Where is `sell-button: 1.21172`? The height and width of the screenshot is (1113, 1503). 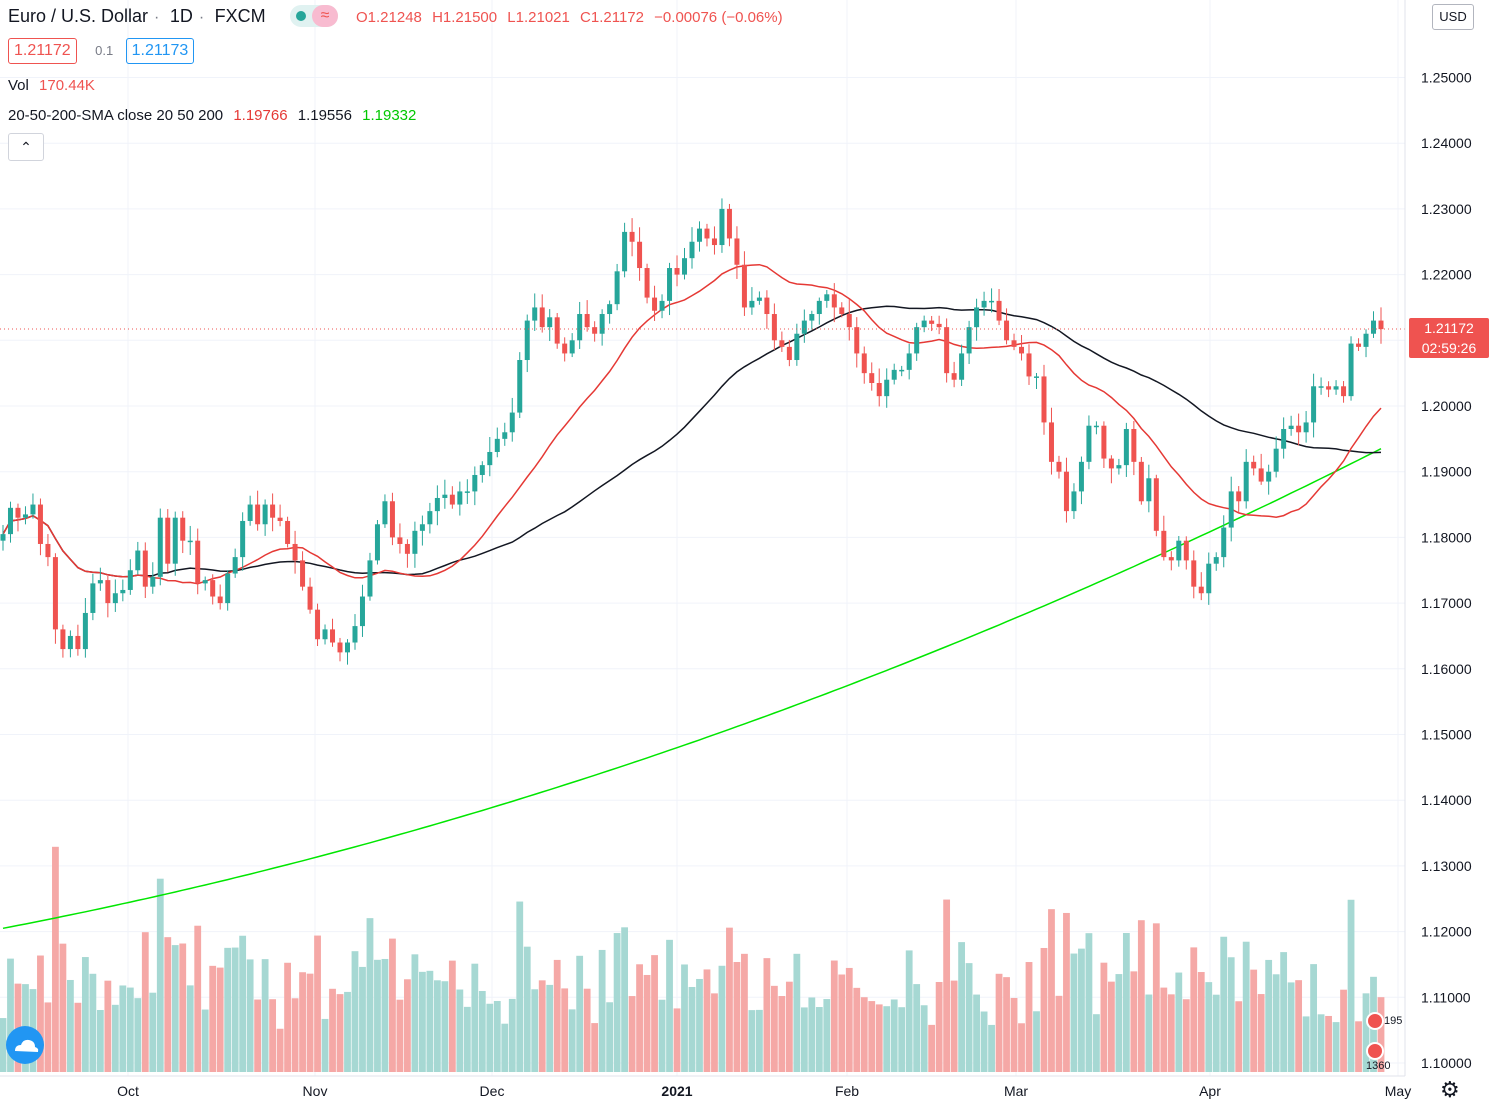 sell-button: 1.21172 is located at coordinates (42, 51).